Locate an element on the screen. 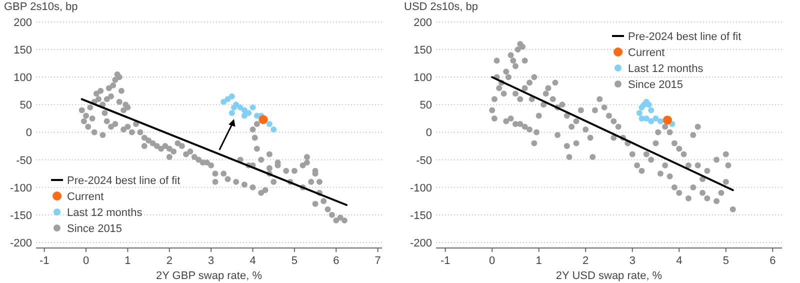  x-tick-label: 7 is located at coordinates (377, 261).